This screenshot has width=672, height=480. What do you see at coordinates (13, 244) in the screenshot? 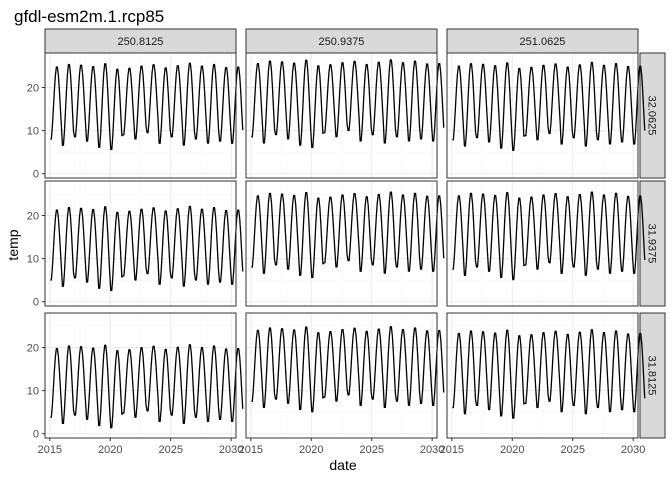
I see `y-axis-title: temp` at bounding box center [13, 244].